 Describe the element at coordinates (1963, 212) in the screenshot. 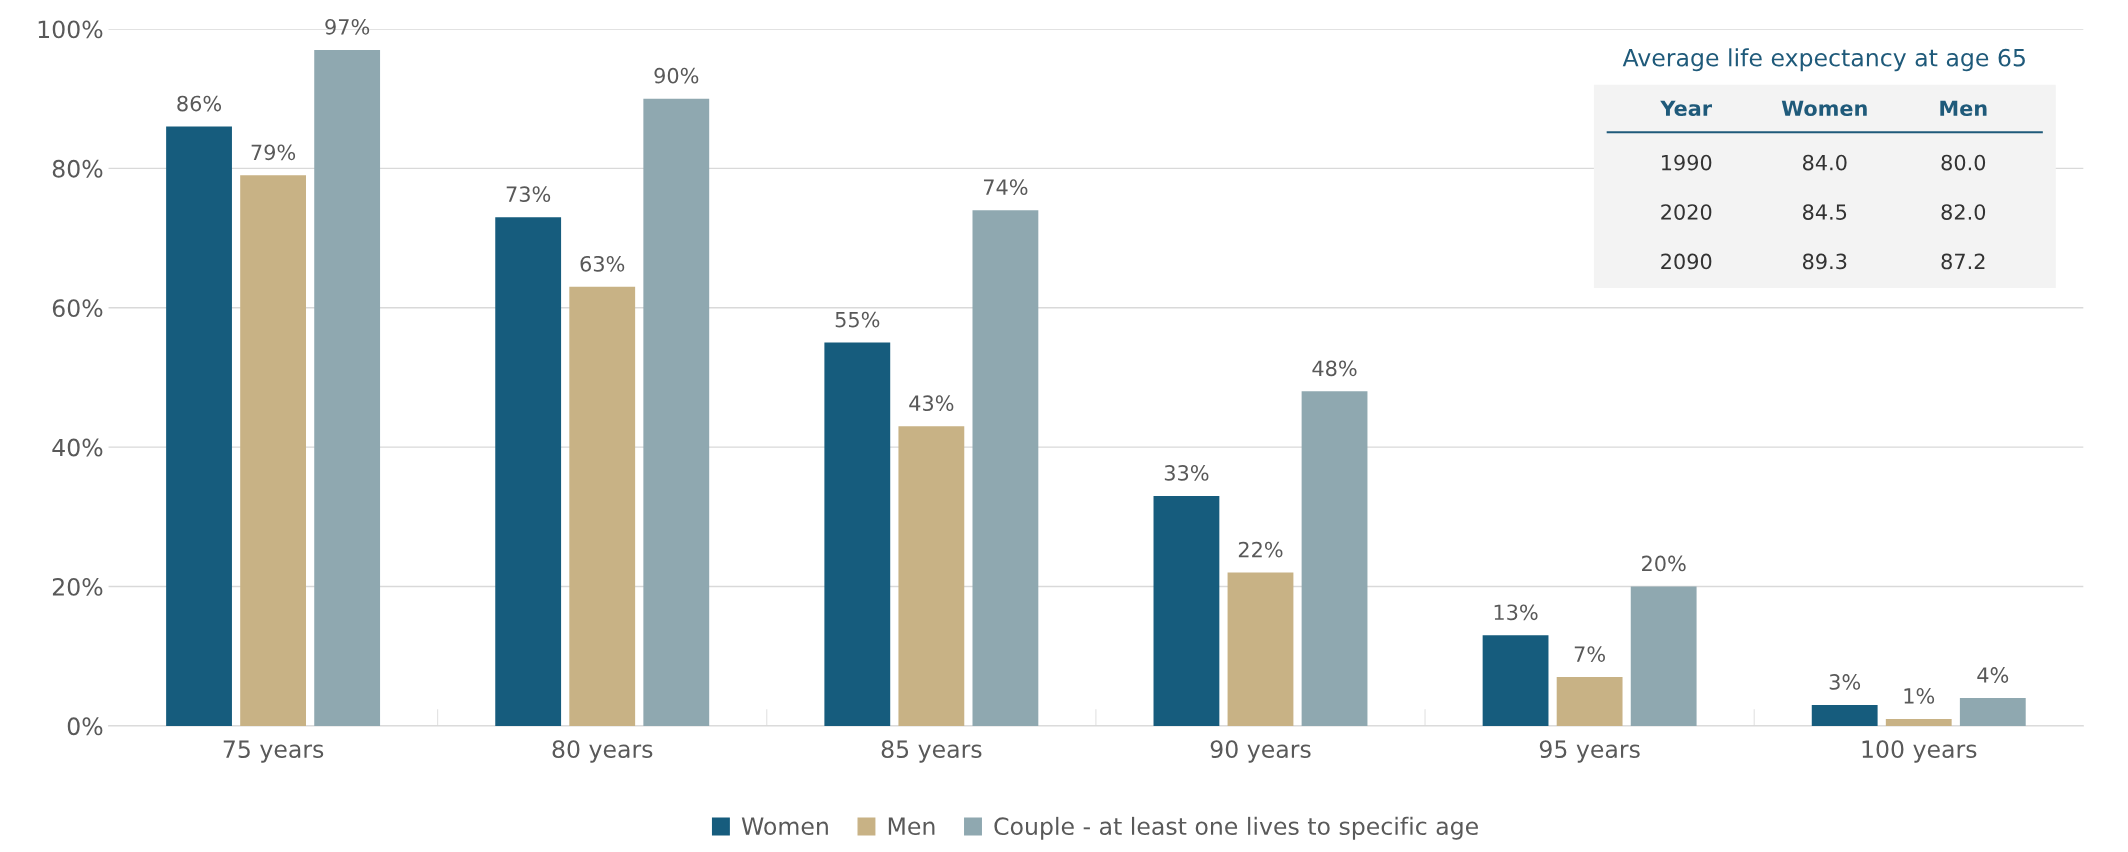

I see `data-label: 82.0` at that location.